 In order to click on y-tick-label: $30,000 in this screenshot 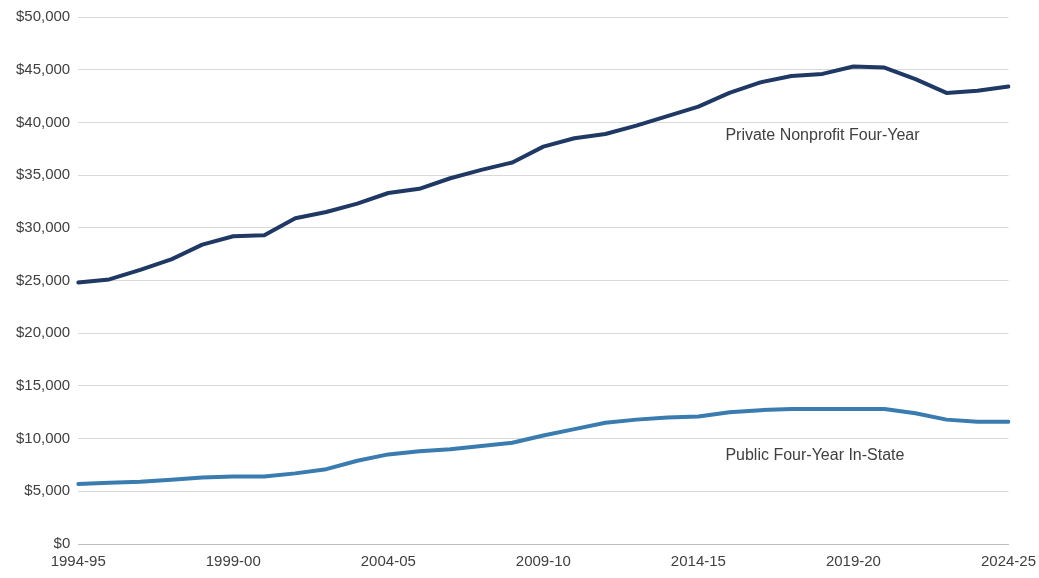, I will do `click(43, 226)`.